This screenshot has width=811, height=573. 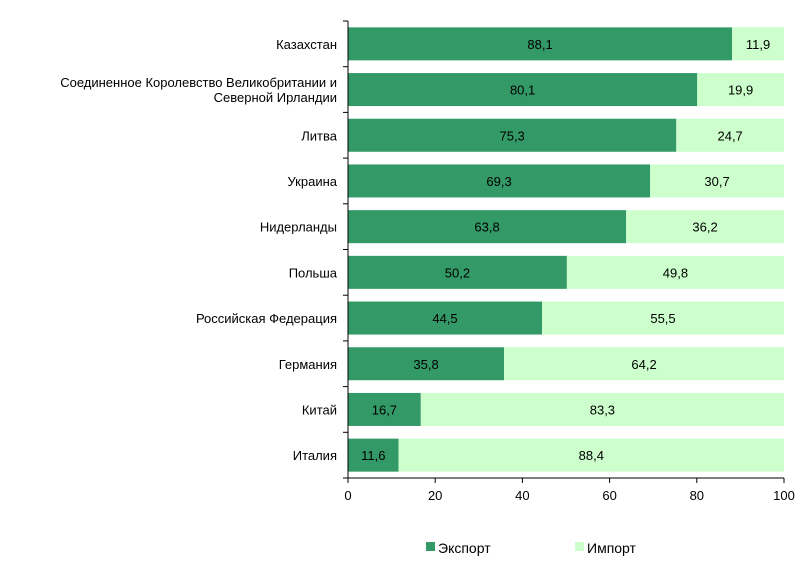 What do you see at coordinates (308, 364) in the screenshot?
I see `category-label: Германия` at bounding box center [308, 364].